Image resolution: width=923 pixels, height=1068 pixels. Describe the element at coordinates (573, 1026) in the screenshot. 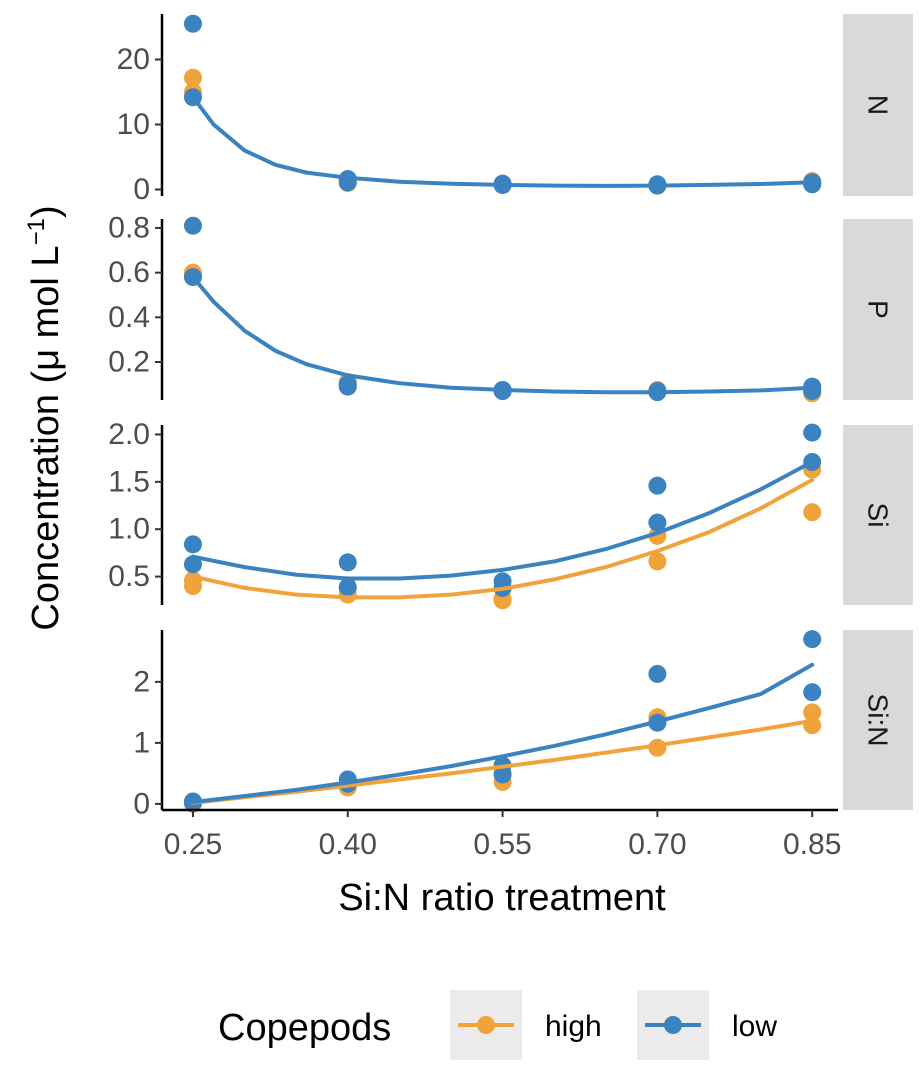

I see `legend-label: high` at that location.